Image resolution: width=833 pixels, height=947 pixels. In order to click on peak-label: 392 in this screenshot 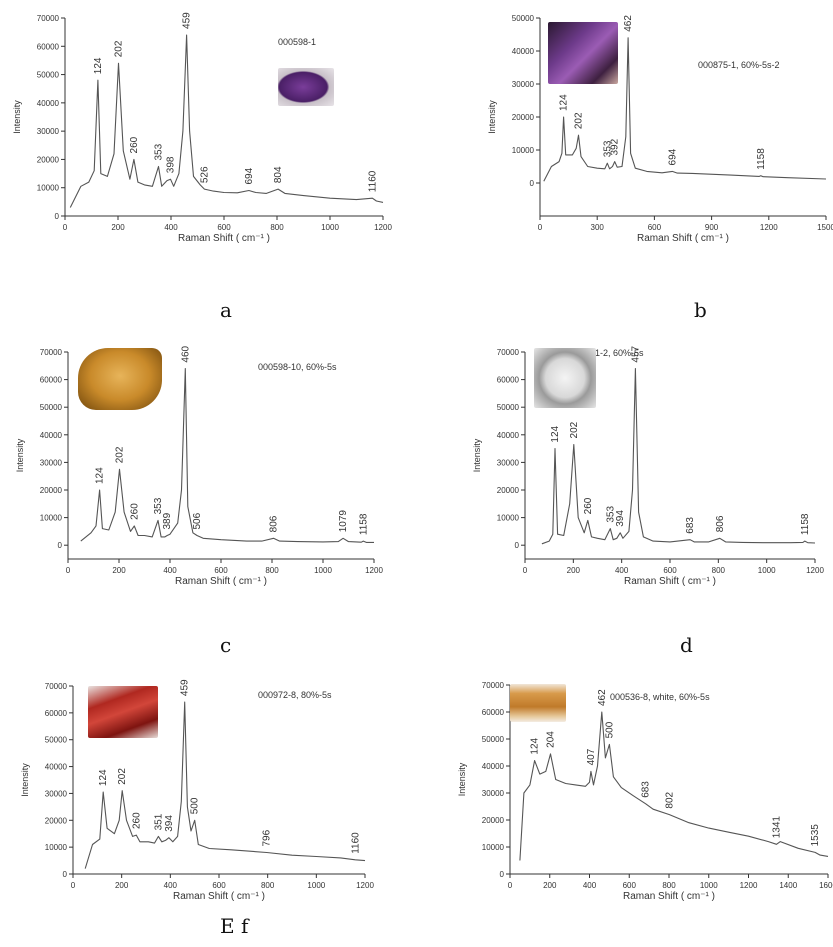, I will do `click(615, 146)`.